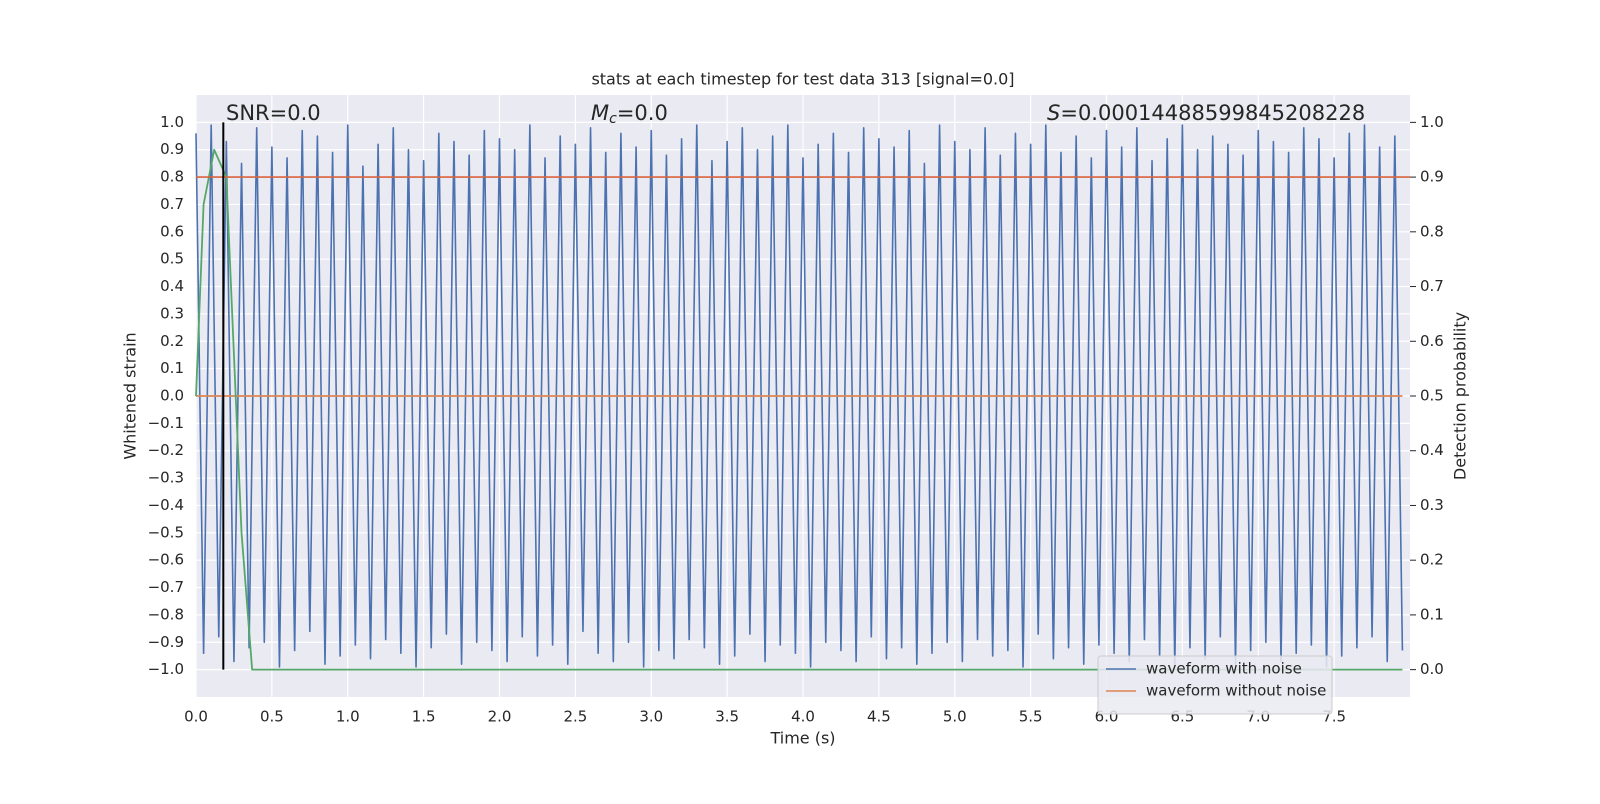 The height and width of the screenshot is (804, 1600). What do you see at coordinates (166, 642) in the screenshot?
I see `y-tick-label: −0.9` at bounding box center [166, 642].